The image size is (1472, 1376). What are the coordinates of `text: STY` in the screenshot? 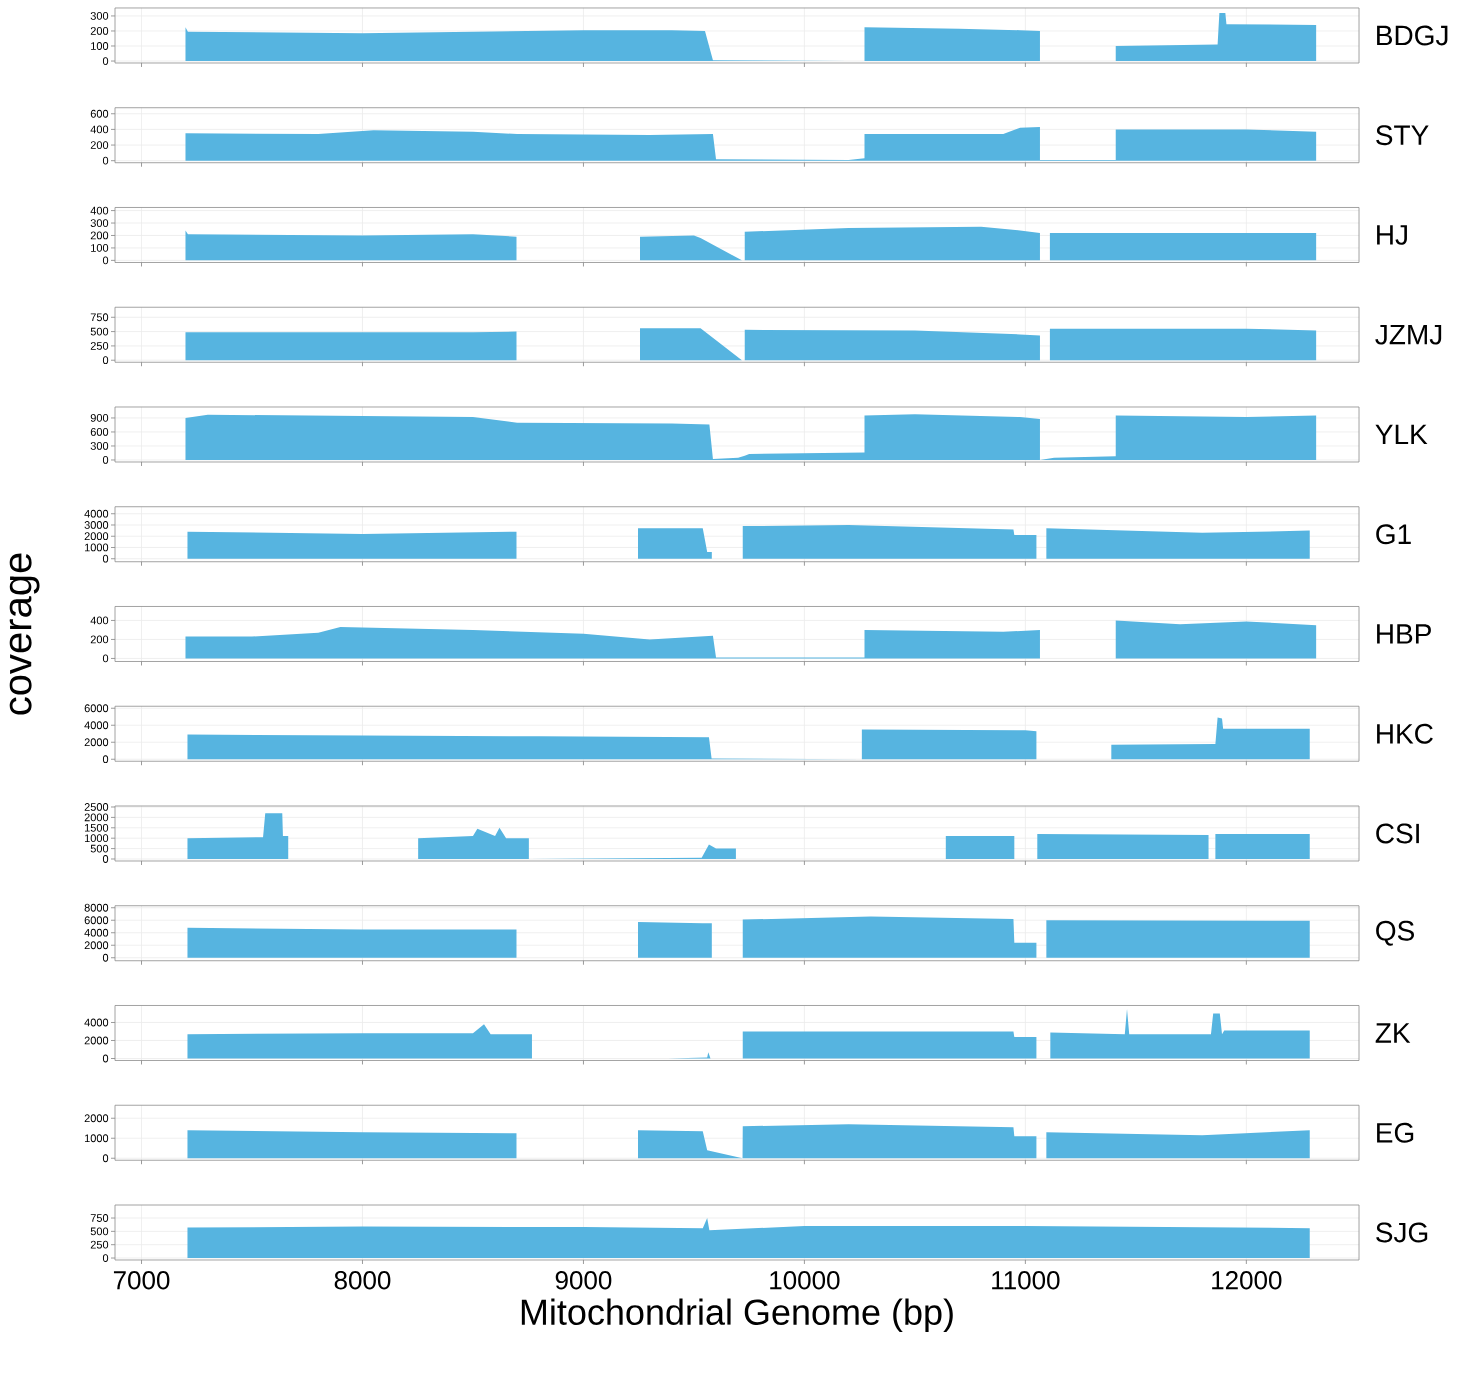 It's located at (1402, 135).